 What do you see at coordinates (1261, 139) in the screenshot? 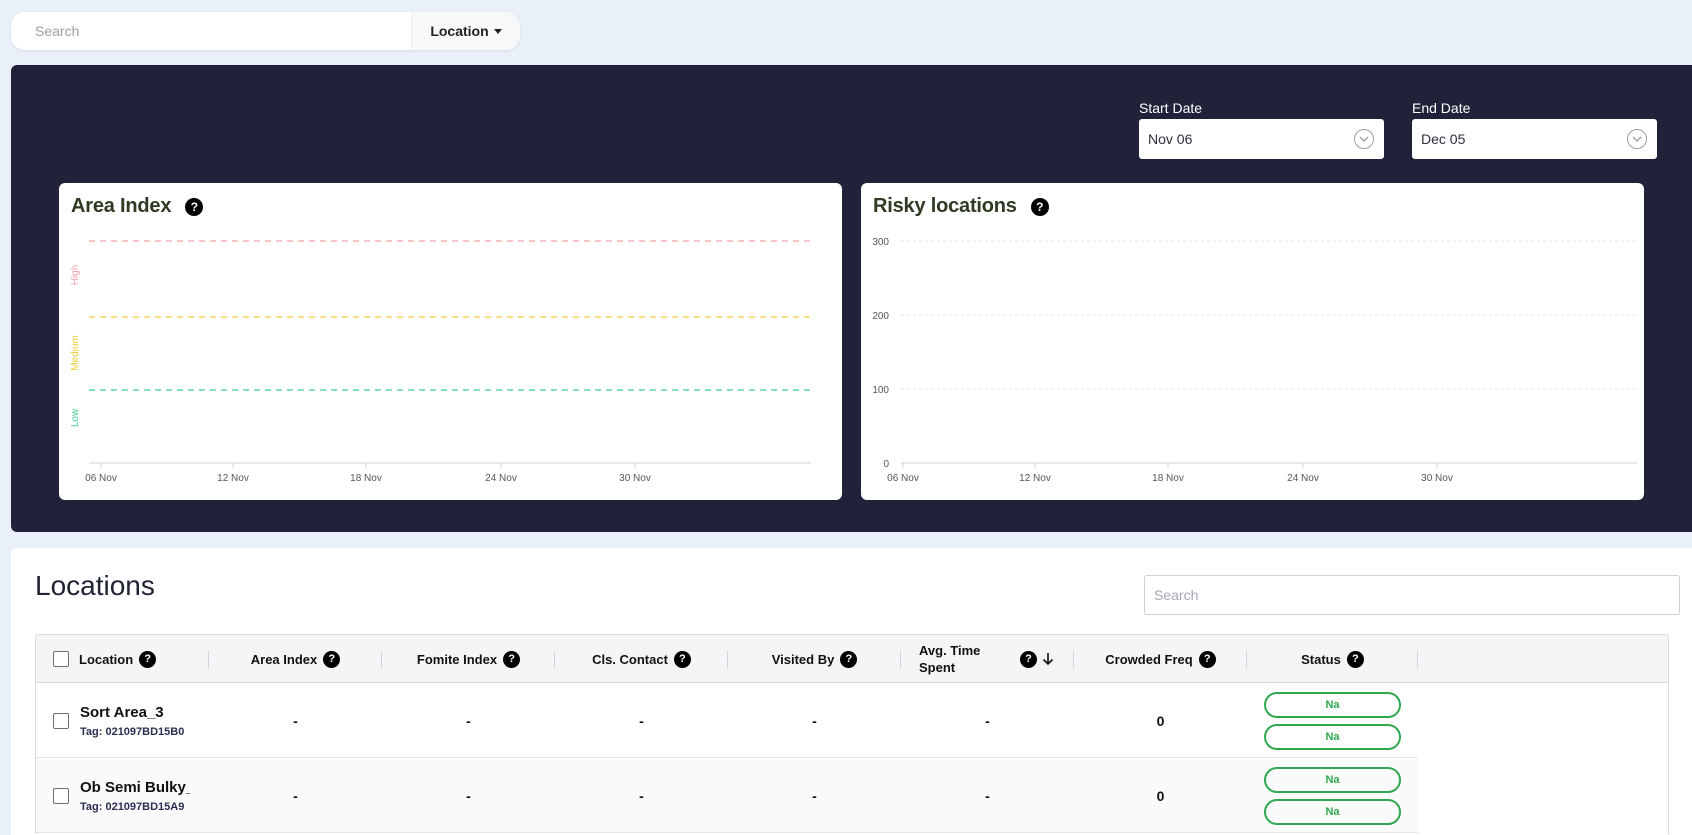
I see `start-date-picker: Nov 06` at bounding box center [1261, 139].